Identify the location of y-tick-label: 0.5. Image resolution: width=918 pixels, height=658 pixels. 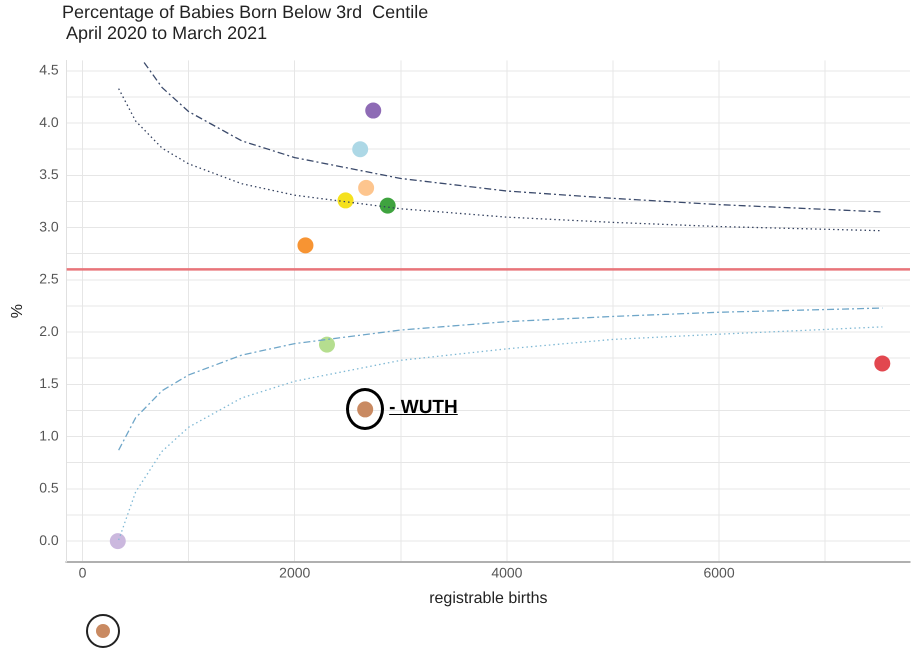
(49, 488).